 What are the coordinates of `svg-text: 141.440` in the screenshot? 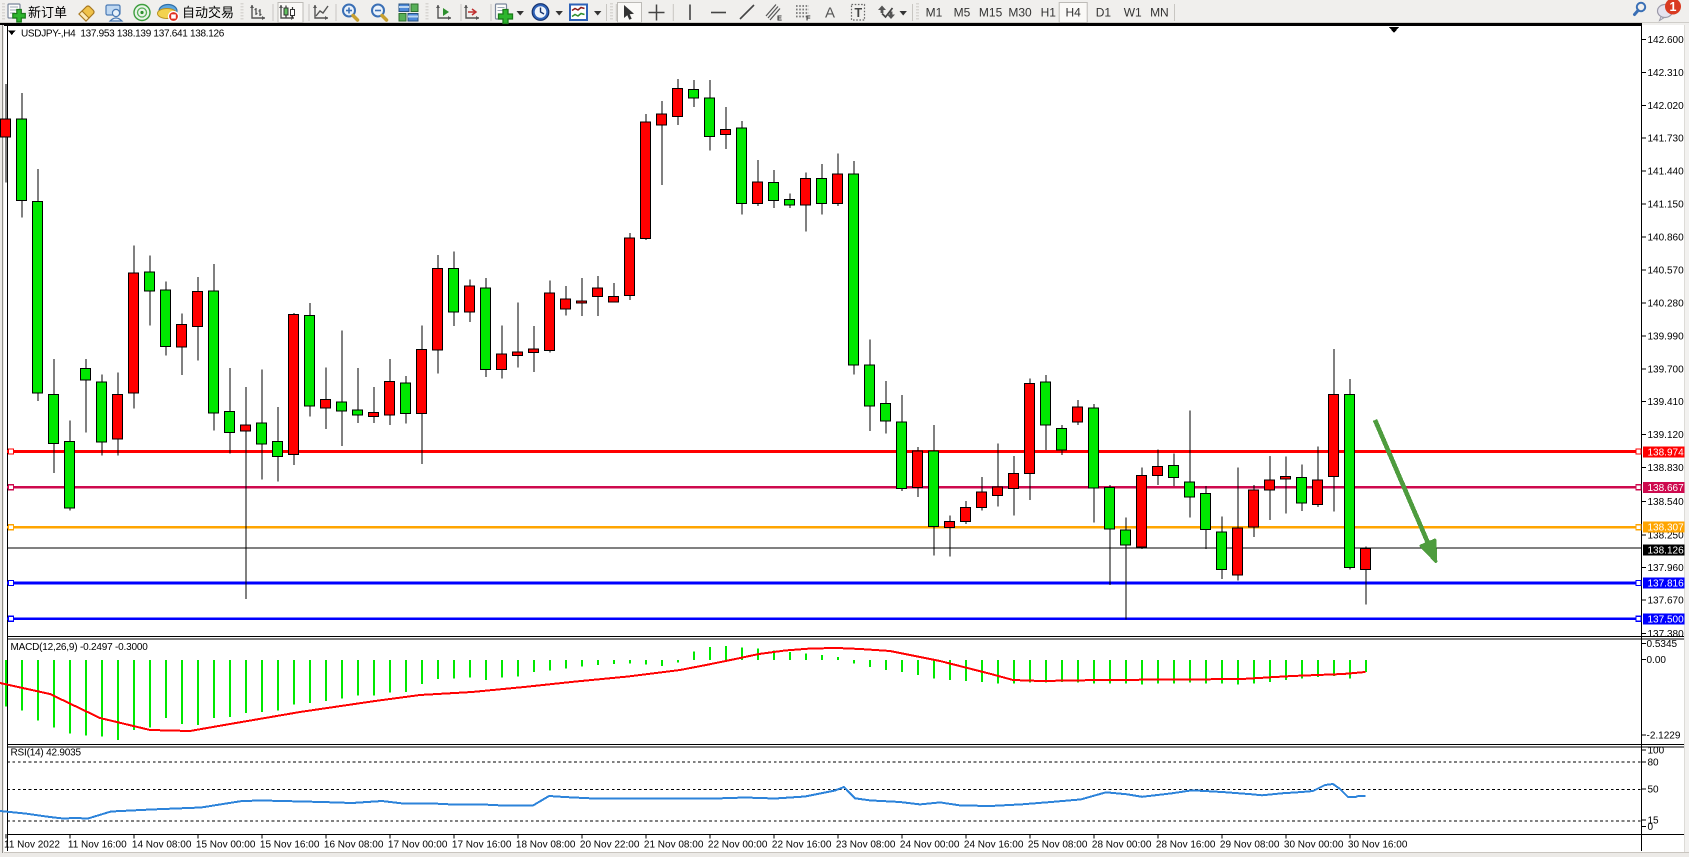 It's located at (1666, 172).